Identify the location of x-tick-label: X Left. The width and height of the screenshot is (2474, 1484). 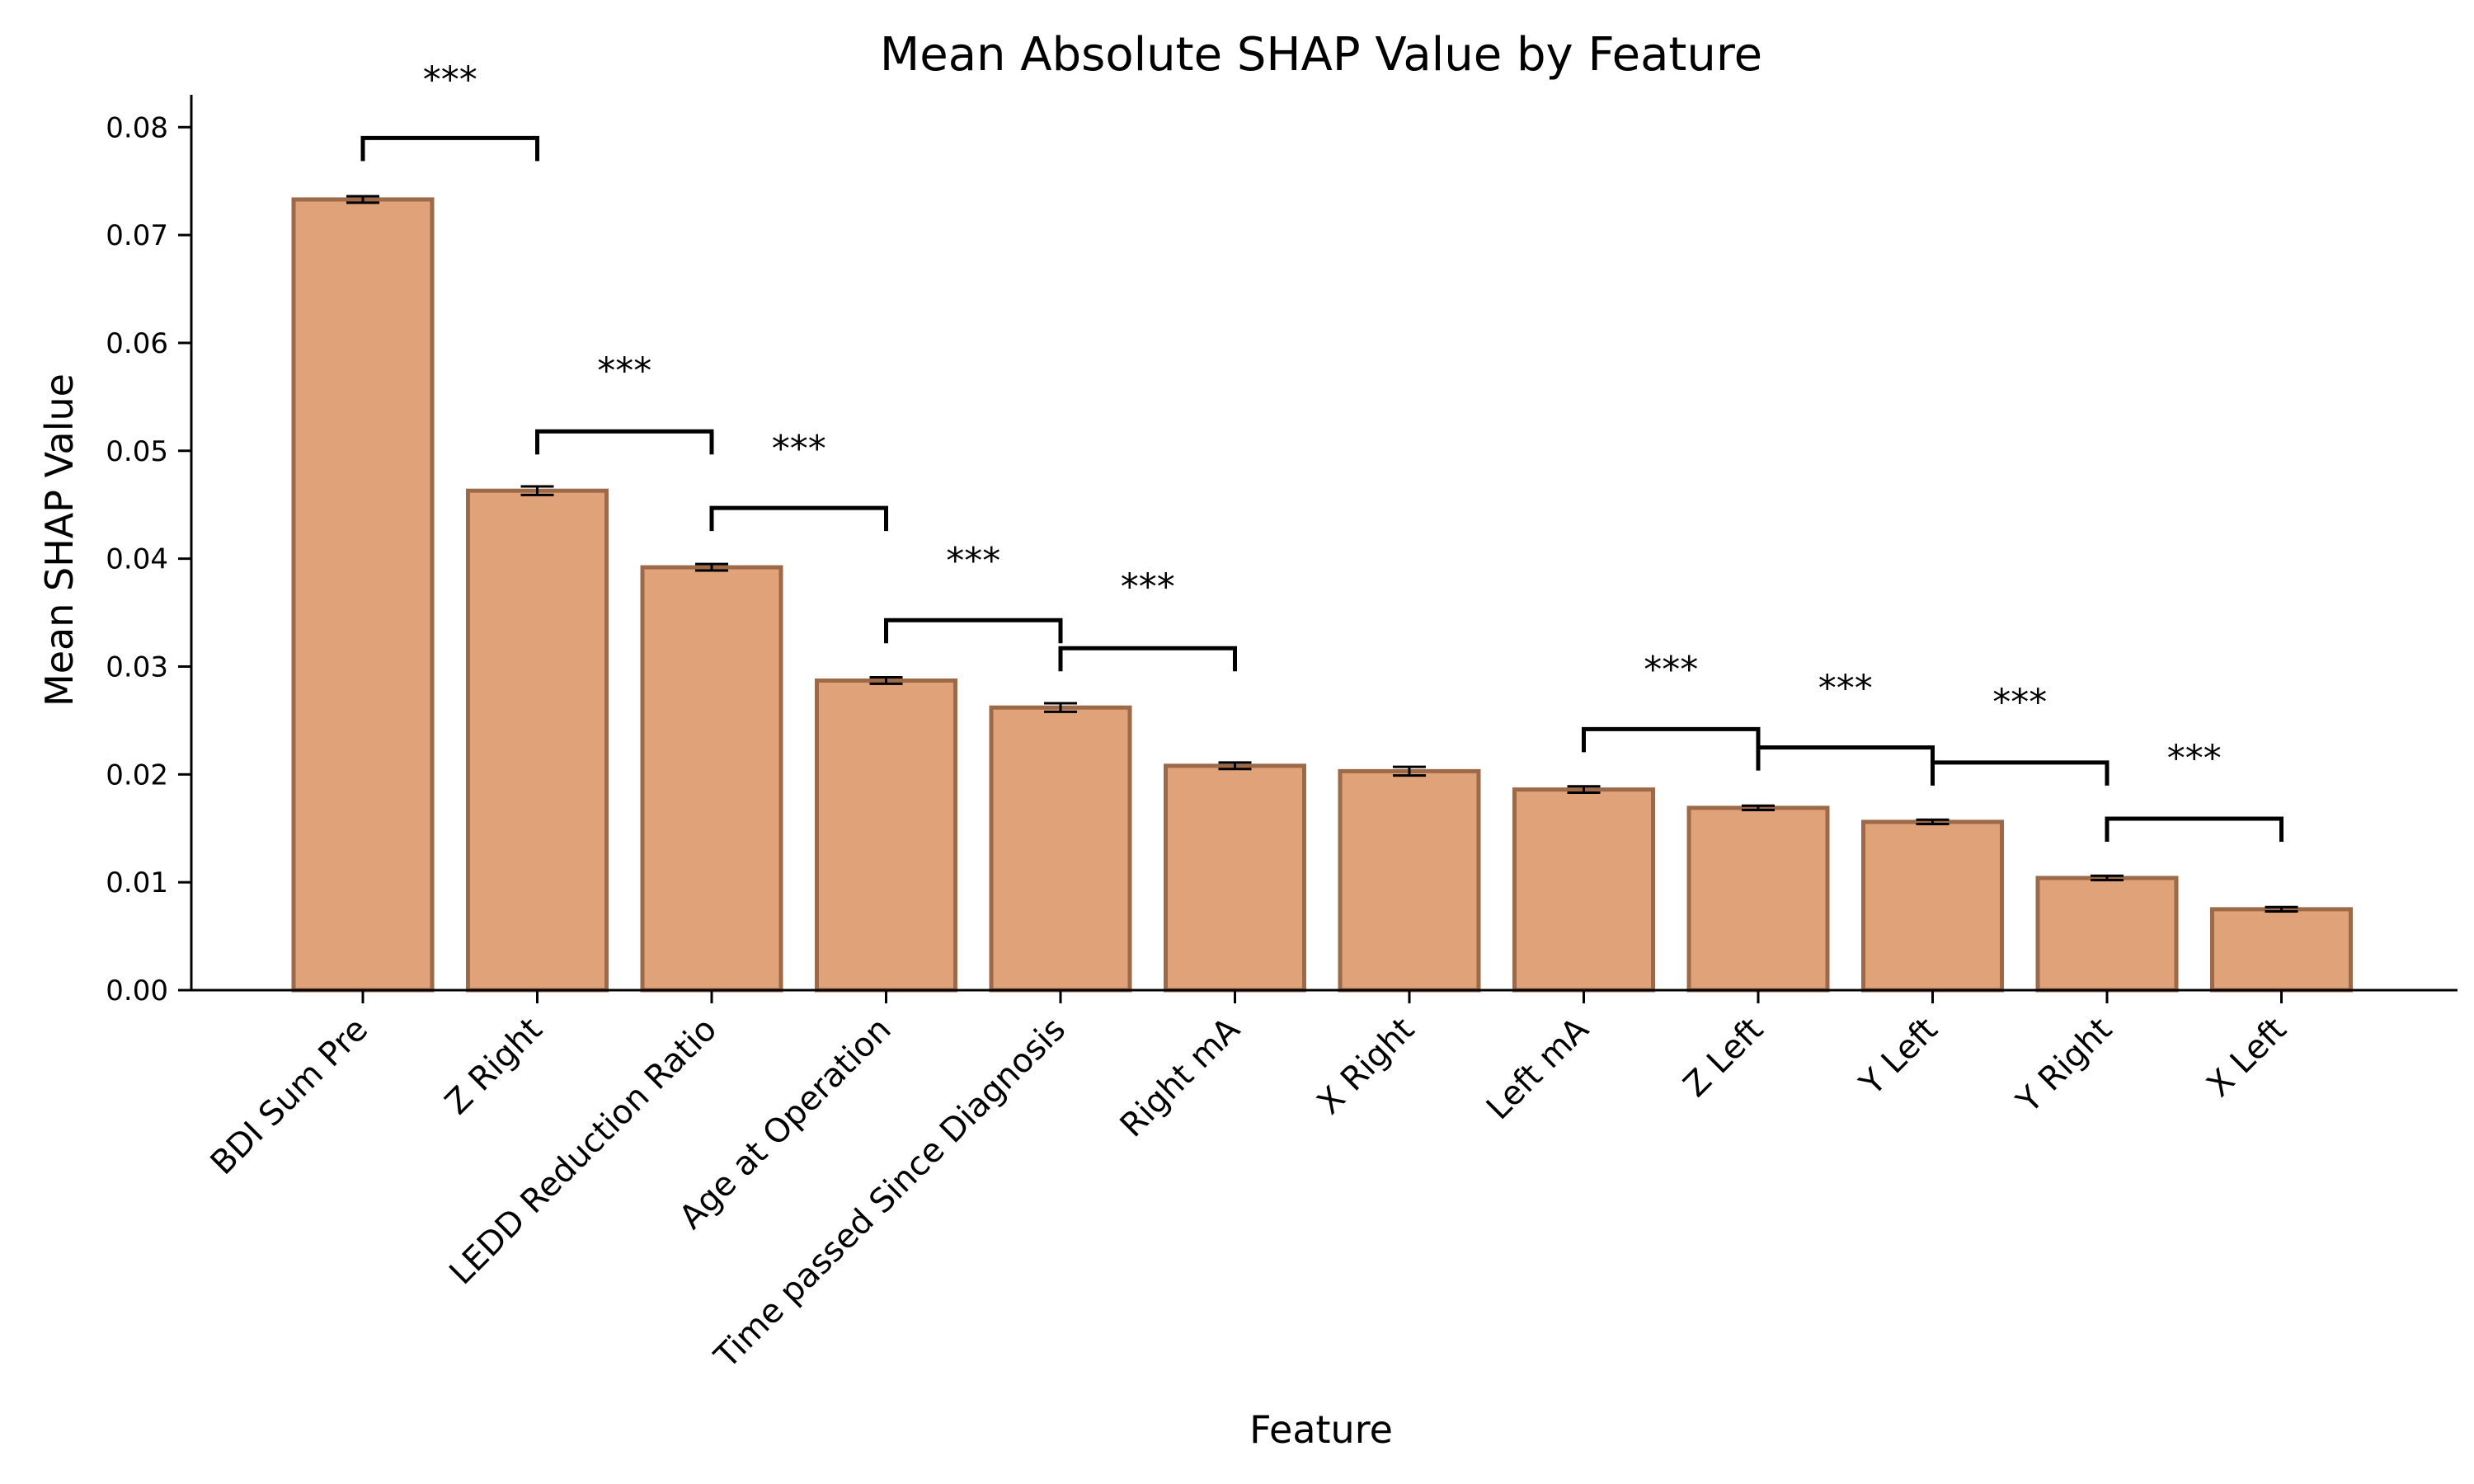
(2246, 1058).